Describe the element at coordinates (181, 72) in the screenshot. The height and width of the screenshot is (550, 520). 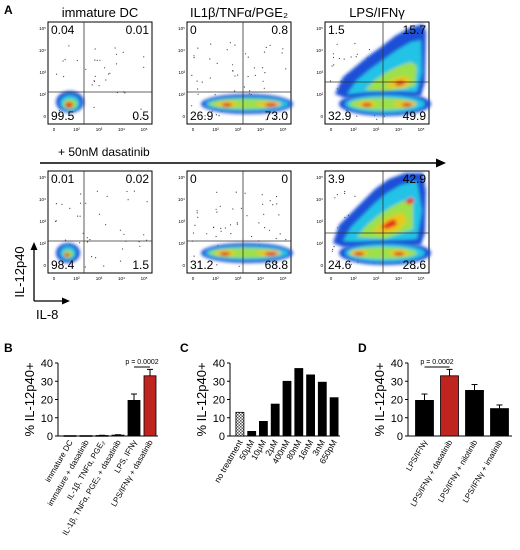
I see `y-tick-label: 10³` at that location.